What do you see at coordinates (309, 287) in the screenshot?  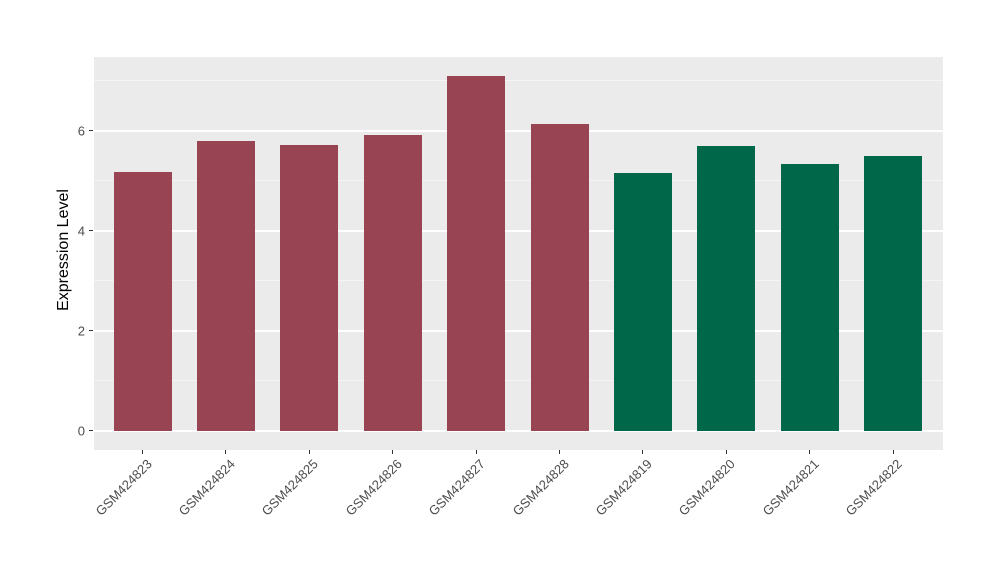 I see `bar-GSM424825` at bounding box center [309, 287].